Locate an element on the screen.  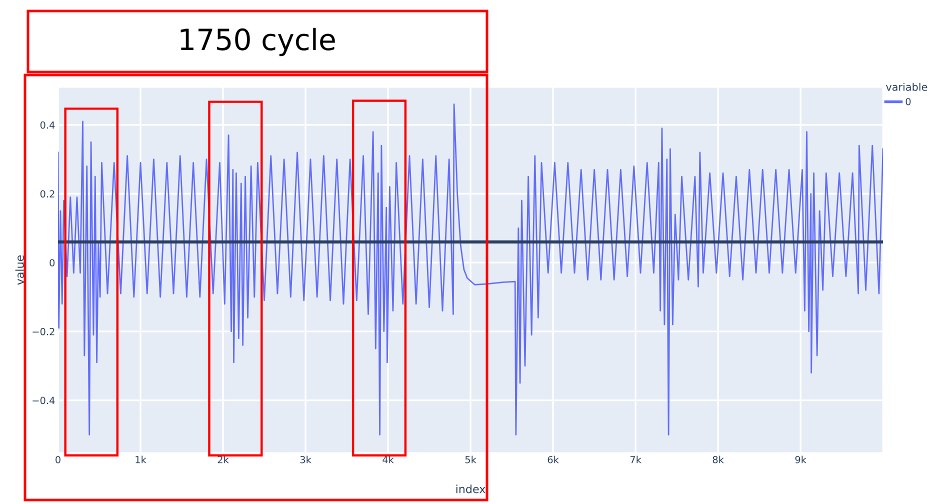
y-tick-label: 0 is located at coordinates (52, 262).